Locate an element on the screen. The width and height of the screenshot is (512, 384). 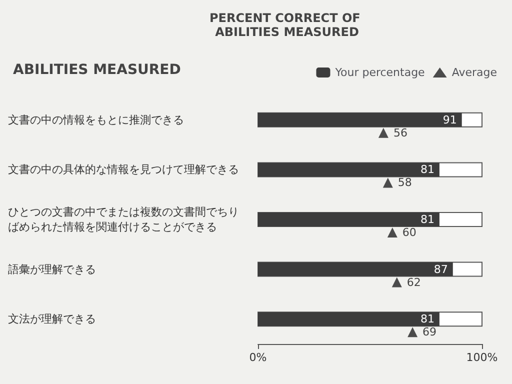
y-tick-label: ひとつの文書の中でまたは複数の文書間でちりばめられた情報を関連付けることができる is located at coordinates (123, 220).